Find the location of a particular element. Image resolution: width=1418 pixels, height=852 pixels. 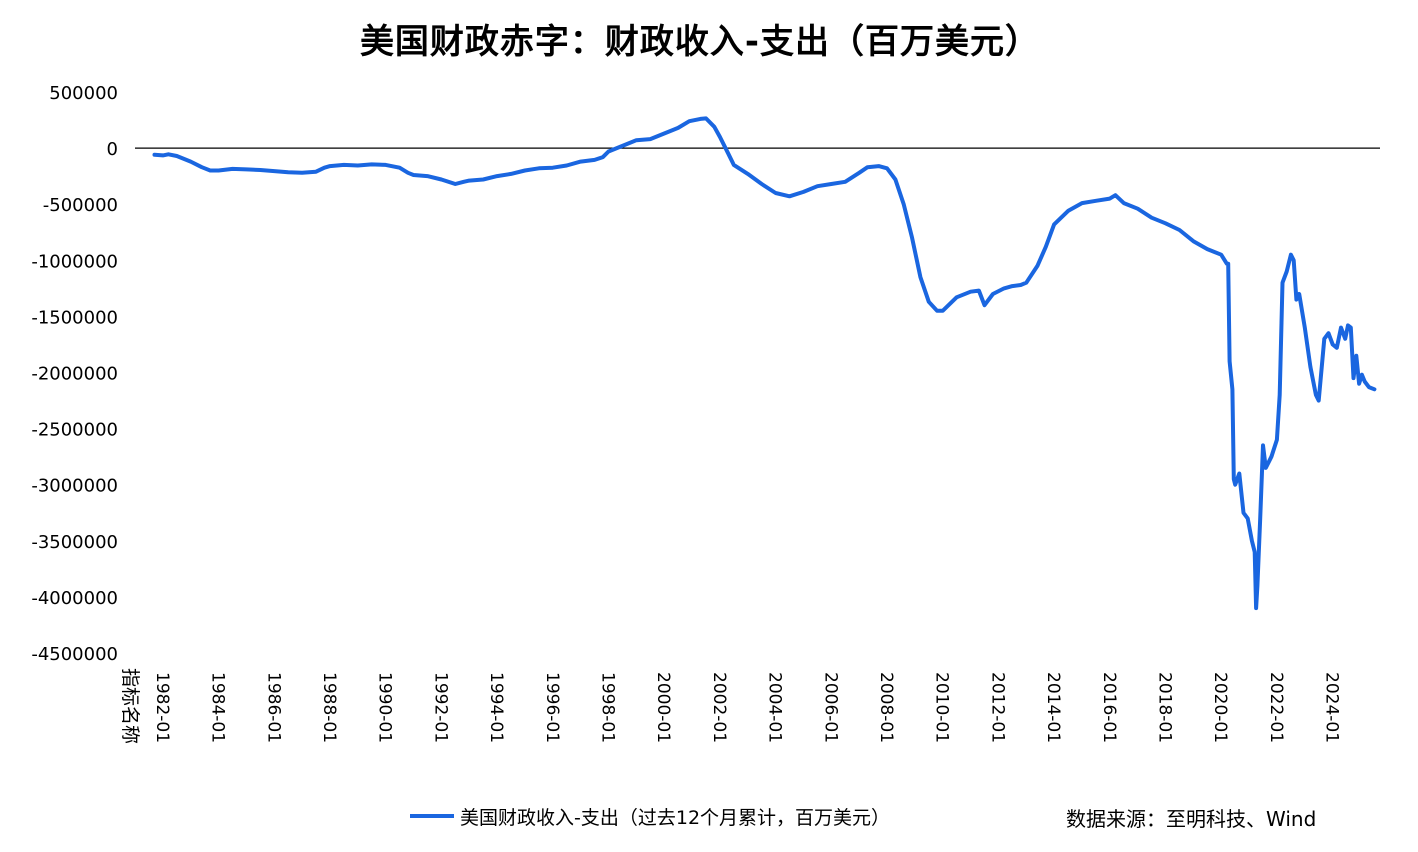

chart-legend: 美国财政收入-支出（过去12个月累计，百万美元） is located at coordinates (650, 816).